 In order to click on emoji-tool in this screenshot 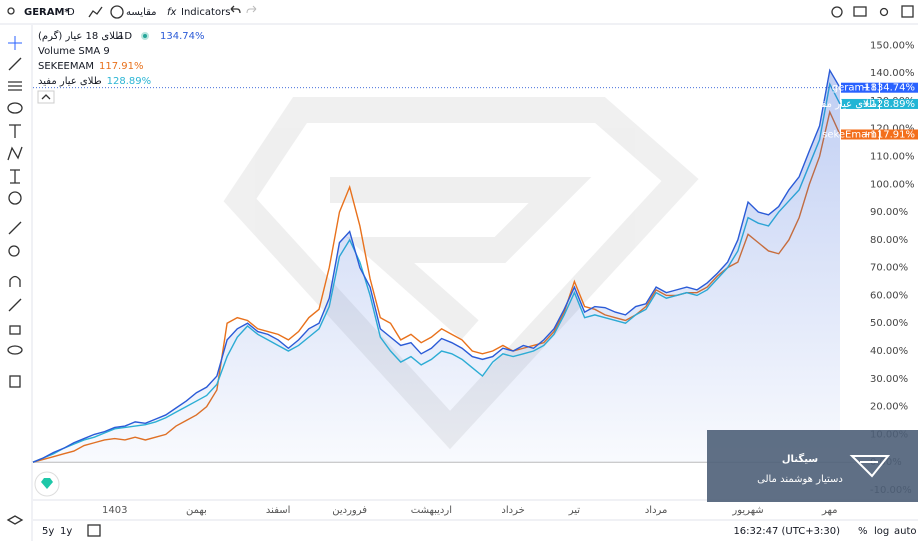, I will do `click(15, 198)`.